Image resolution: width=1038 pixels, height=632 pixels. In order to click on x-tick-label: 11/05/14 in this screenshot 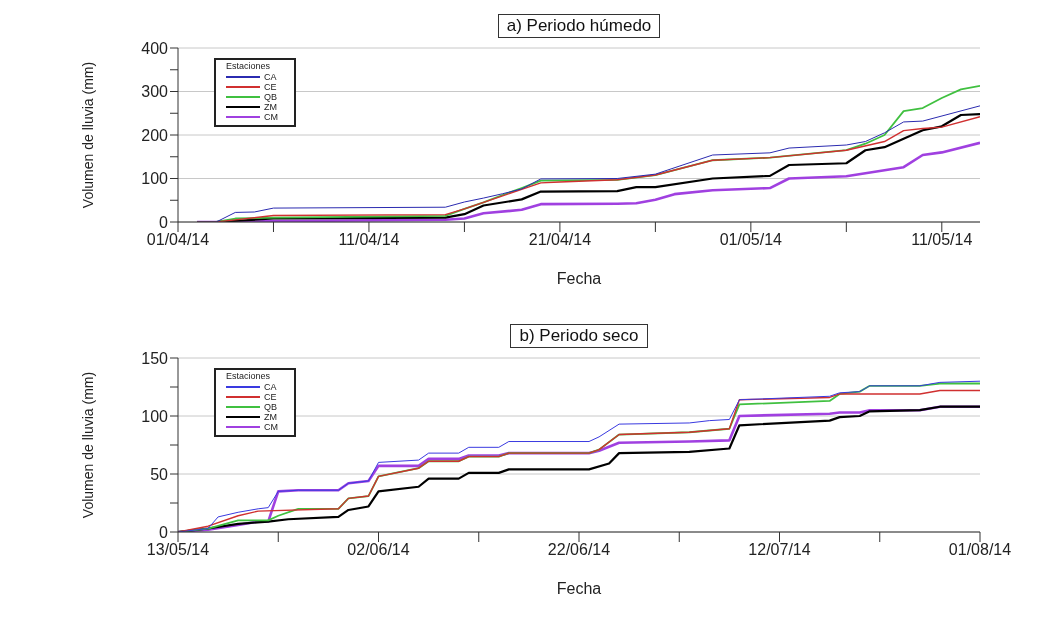, I will do `click(942, 240)`.